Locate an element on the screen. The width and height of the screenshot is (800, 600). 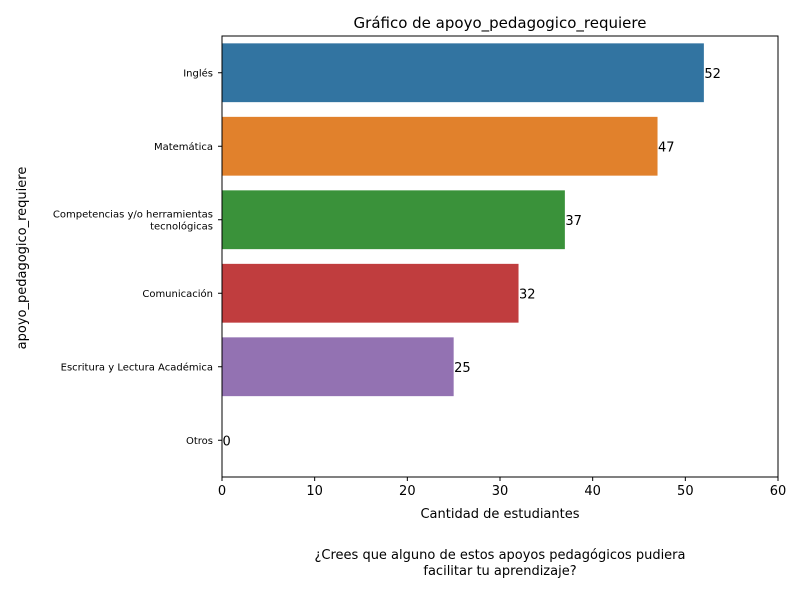
x-tick-label: 50 is located at coordinates (685, 491).